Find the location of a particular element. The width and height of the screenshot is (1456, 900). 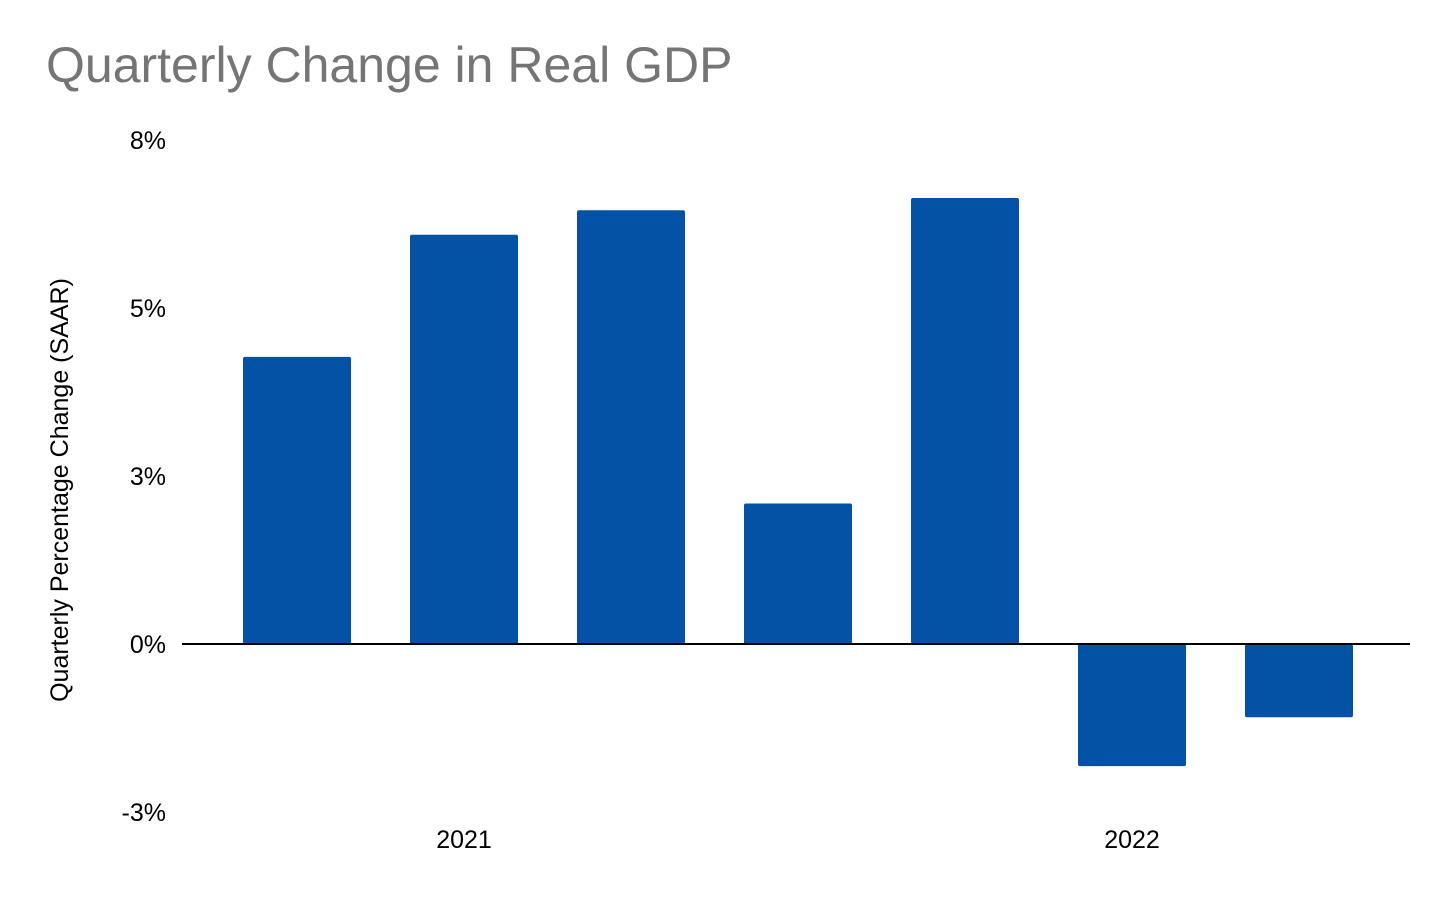

y-tick-label: 8% is located at coordinates (148, 141).